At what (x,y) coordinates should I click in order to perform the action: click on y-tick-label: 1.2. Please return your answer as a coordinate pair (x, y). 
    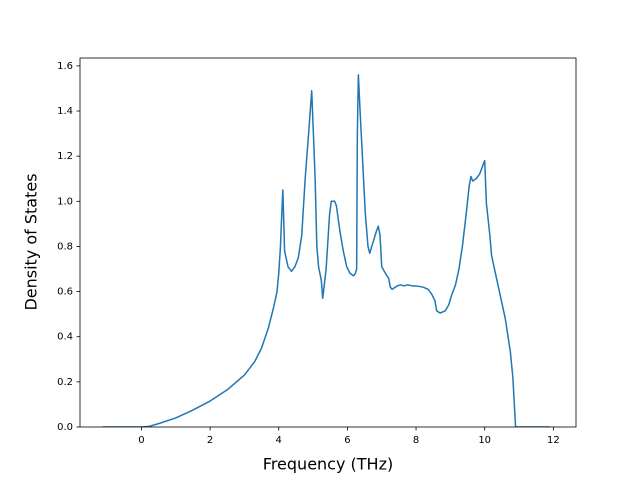
    Looking at the image, I should click on (65, 156).